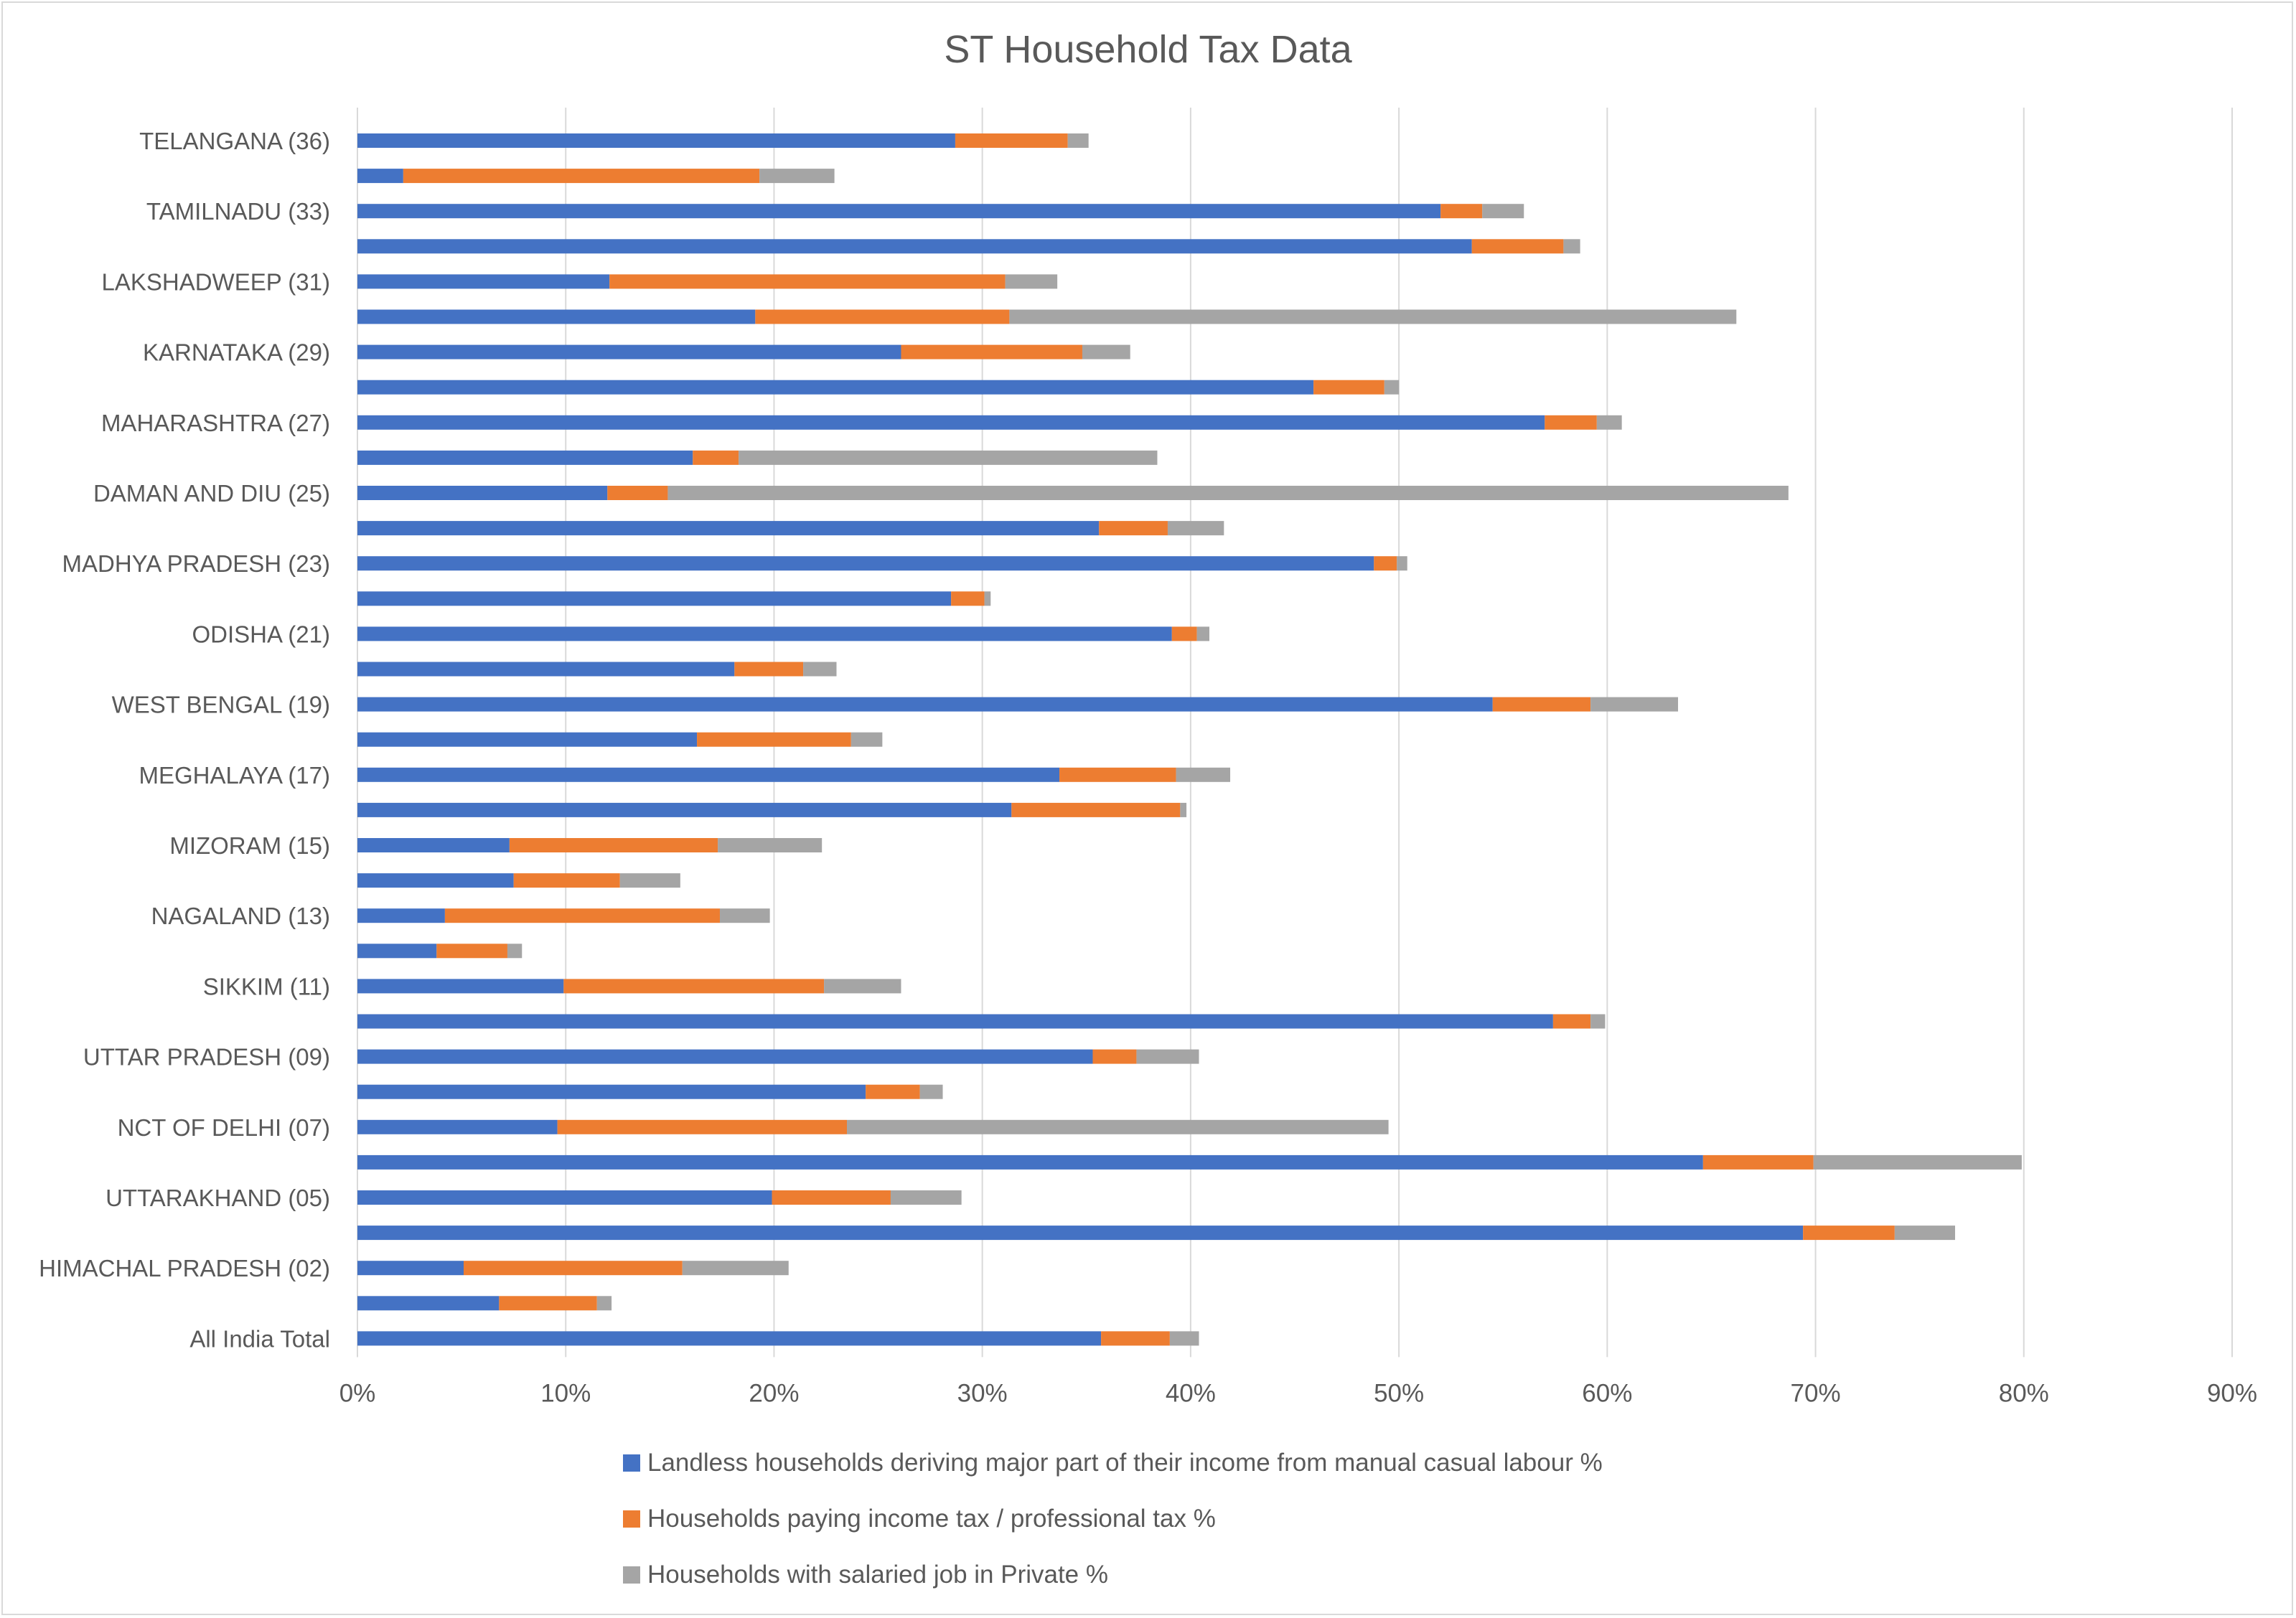  What do you see at coordinates (212, 494) in the screenshot?
I see `y-tick-label: DAMAN AND DIU (25)` at bounding box center [212, 494].